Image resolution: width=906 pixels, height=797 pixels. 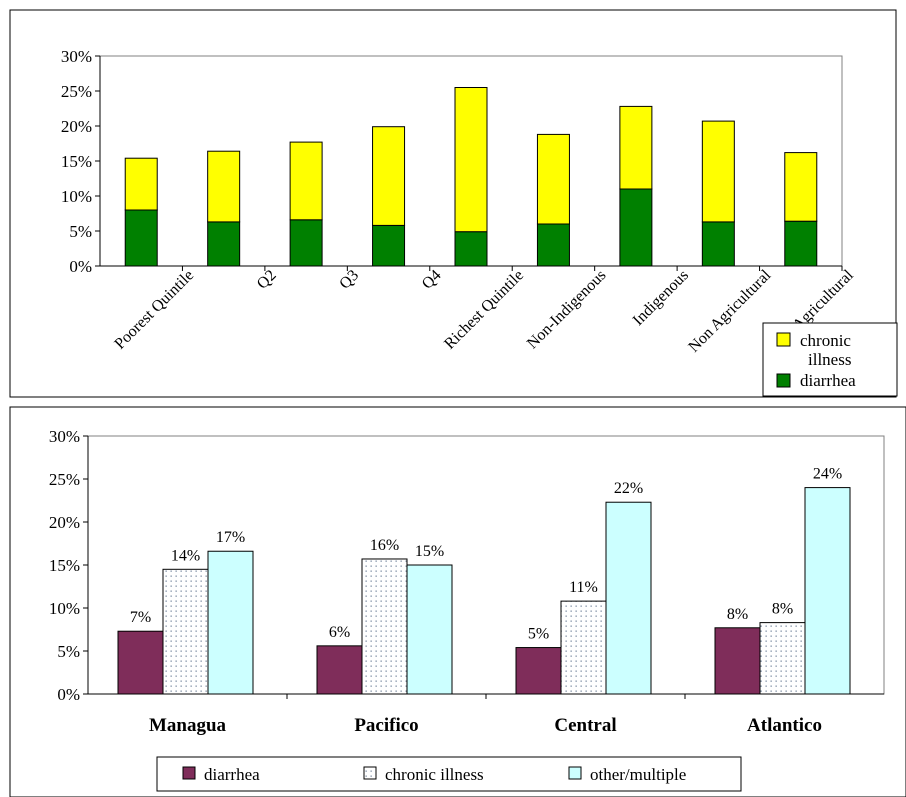 I want to click on x-tick-label: Pacifico, so click(x=386, y=725).